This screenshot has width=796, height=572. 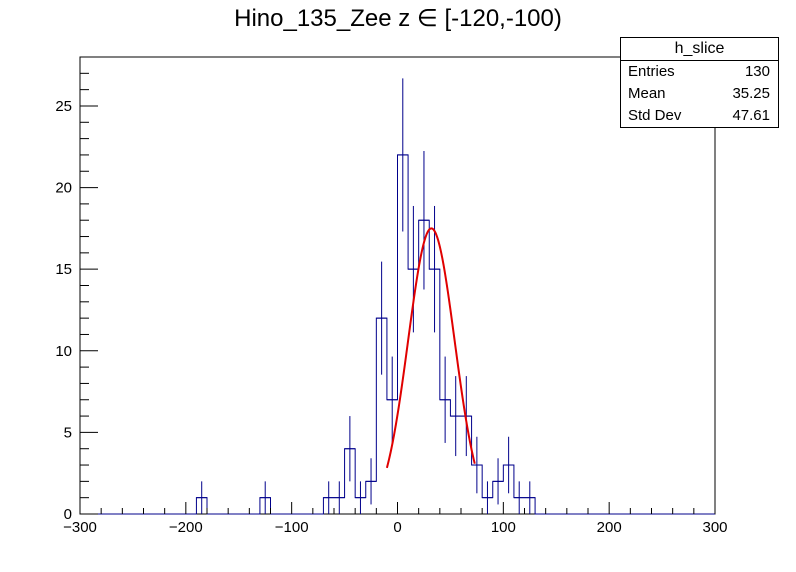 I want to click on x-tick-label: 200, so click(x=609, y=527).